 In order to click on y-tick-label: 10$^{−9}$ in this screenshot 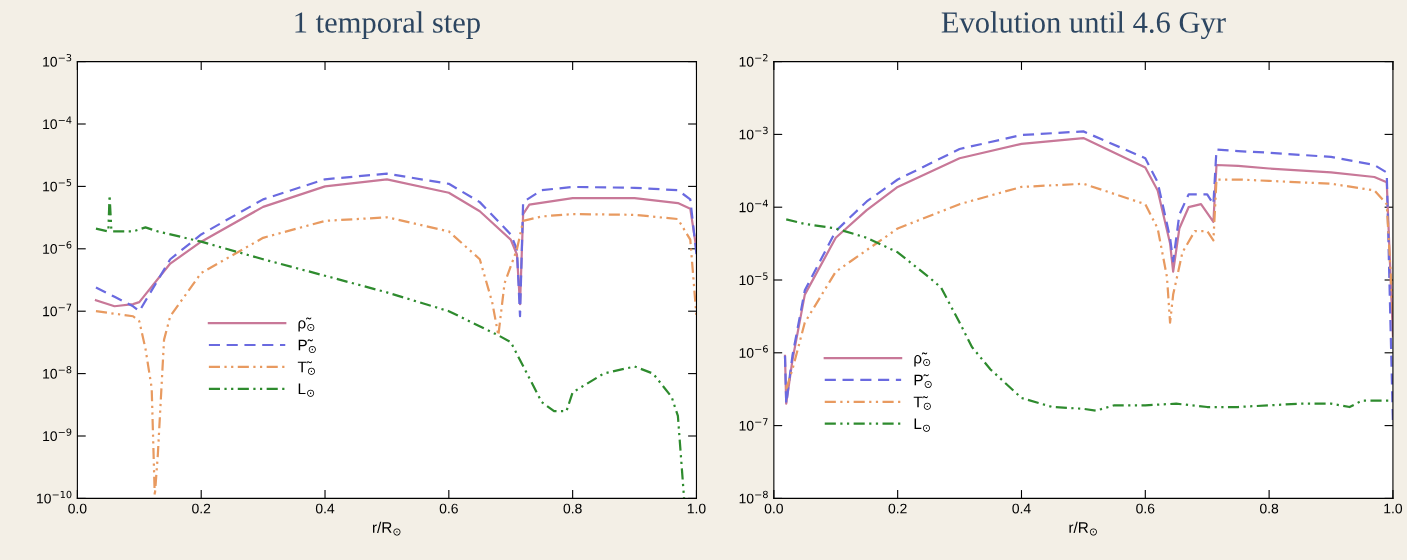, I will do `click(57, 435)`.